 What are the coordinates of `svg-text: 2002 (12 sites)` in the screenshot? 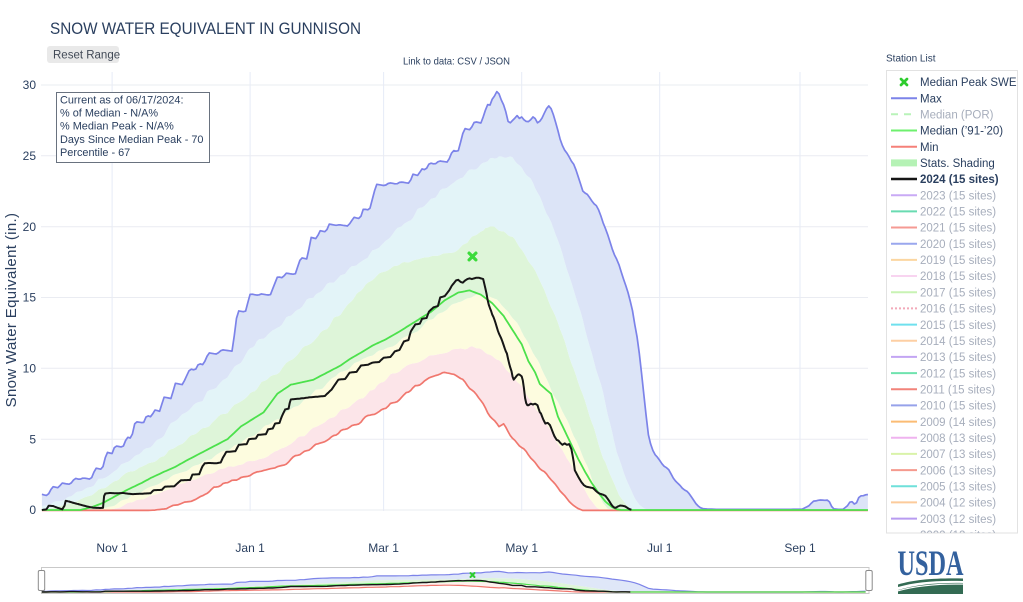 It's located at (958, 536).